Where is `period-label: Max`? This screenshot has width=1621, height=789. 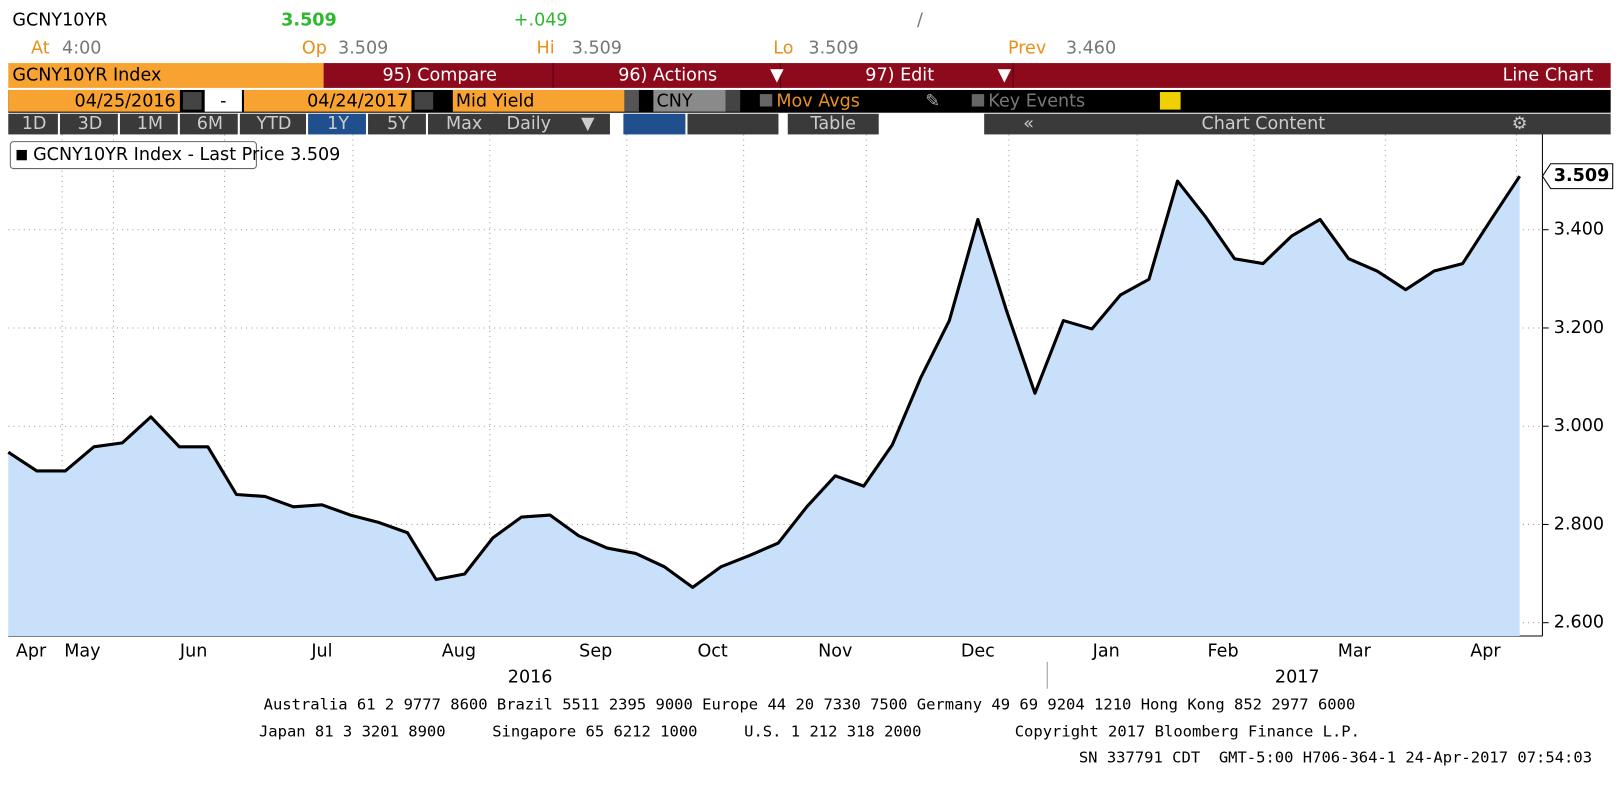
period-label: Max is located at coordinates (464, 124).